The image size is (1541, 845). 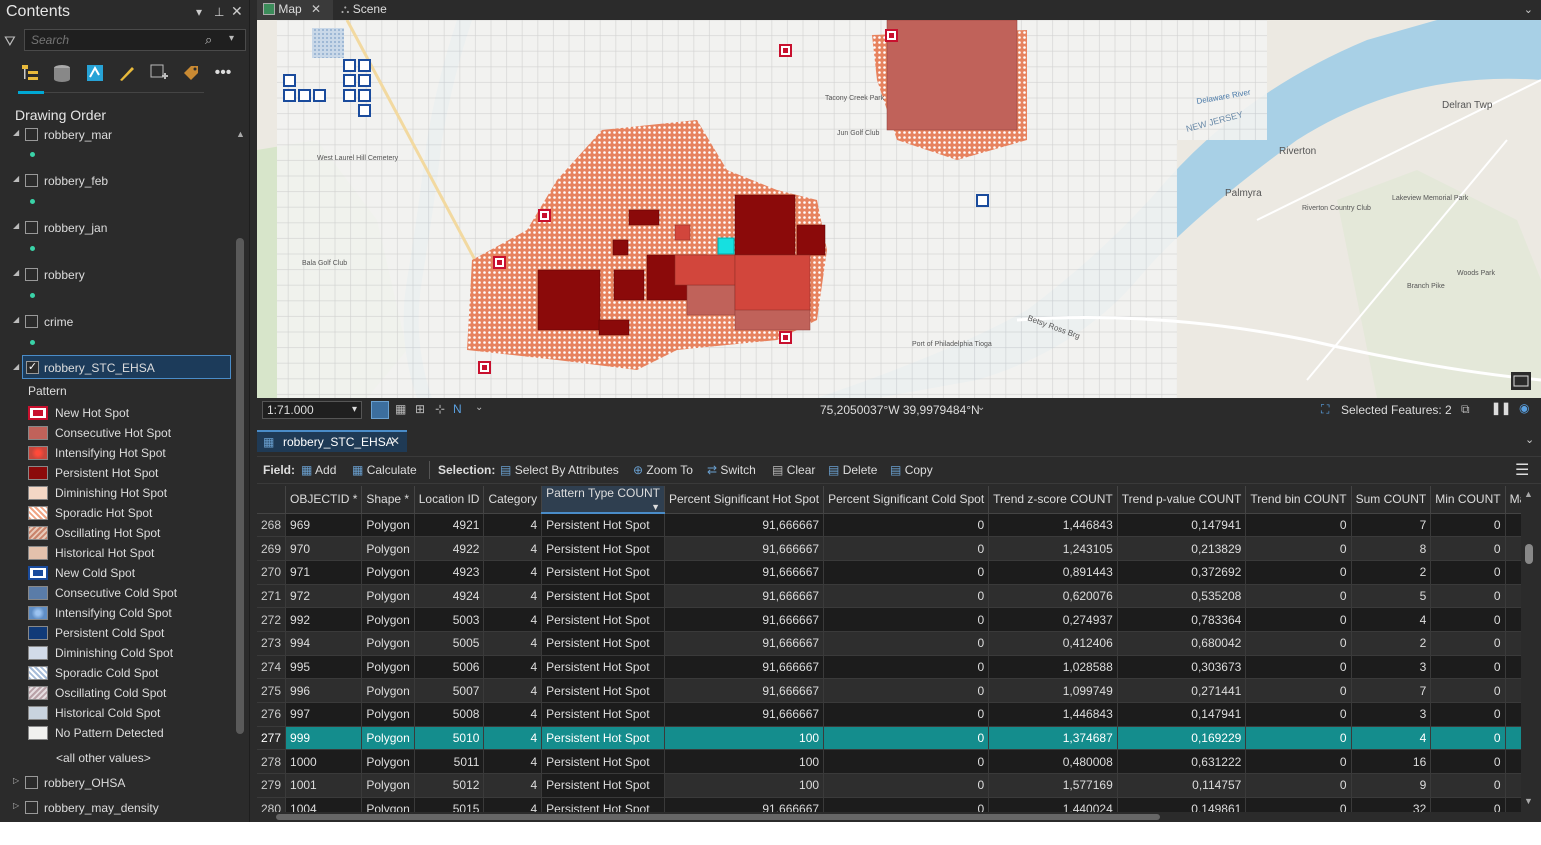 What do you see at coordinates (319, 470) in the screenshot?
I see `add-field-button: ▦ Add` at bounding box center [319, 470].